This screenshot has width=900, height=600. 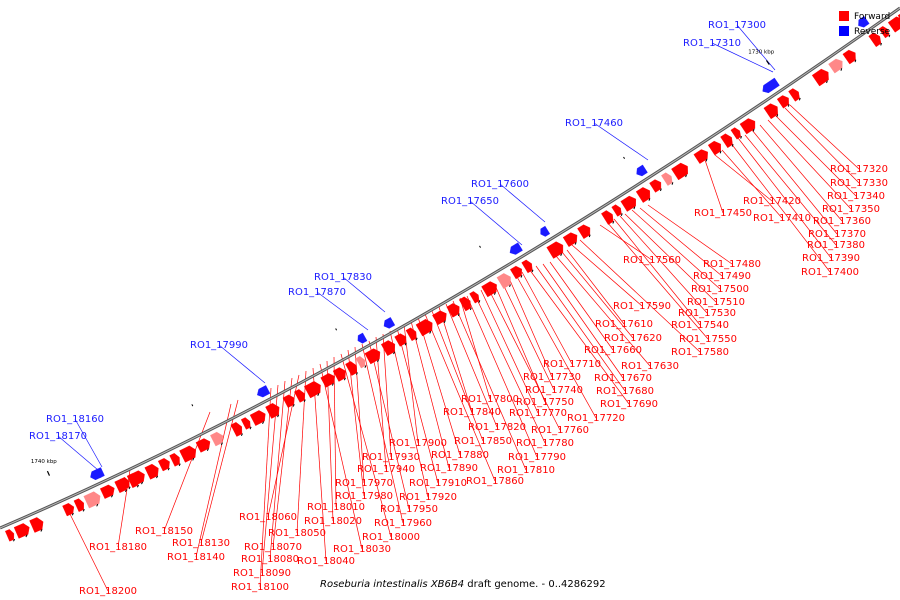 What do you see at coordinates (403, 523) in the screenshot?
I see `forward-gene-label: RO1_17960` at bounding box center [403, 523].